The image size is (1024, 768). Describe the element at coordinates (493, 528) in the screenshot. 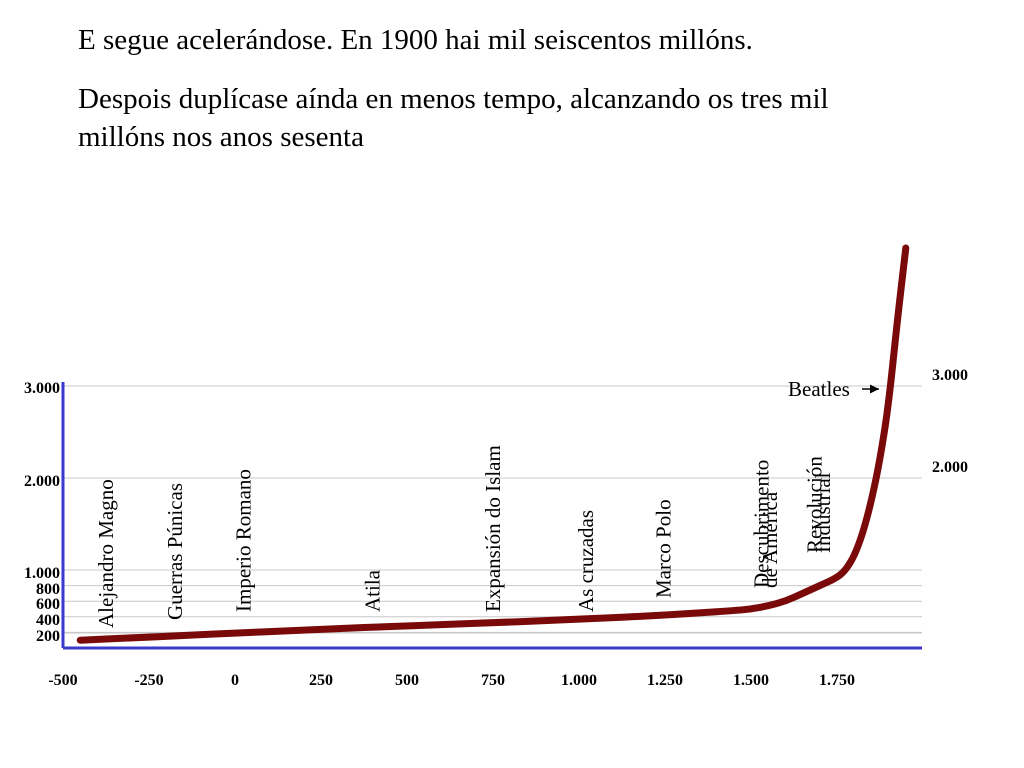

I see `event-label: Expansión do Islam` at that location.